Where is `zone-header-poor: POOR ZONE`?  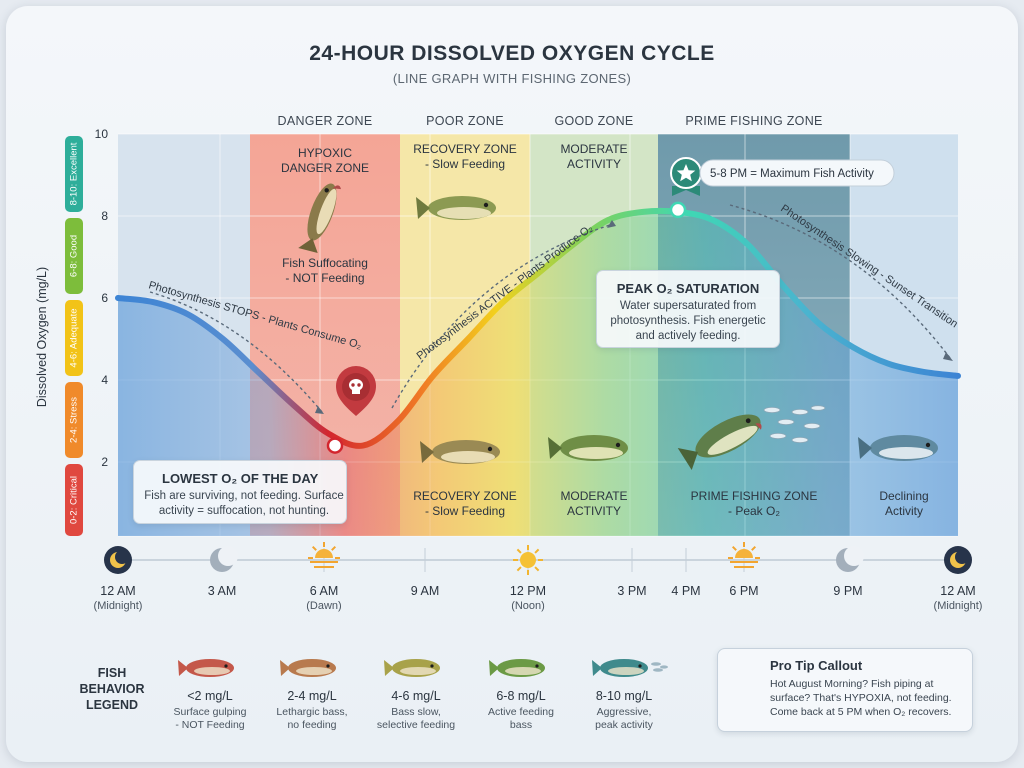 zone-header-poor: POOR ZONE is located at coordinates (465, 121).